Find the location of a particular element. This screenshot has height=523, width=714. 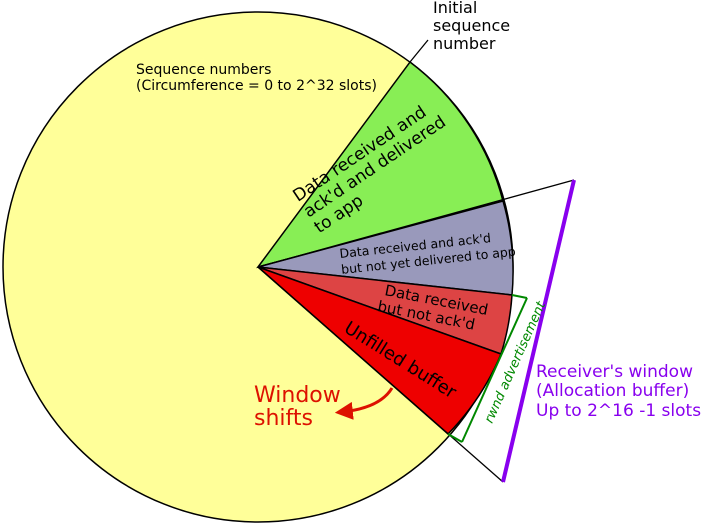

receiver-window-top-edge is located at coordinates (380, 374).